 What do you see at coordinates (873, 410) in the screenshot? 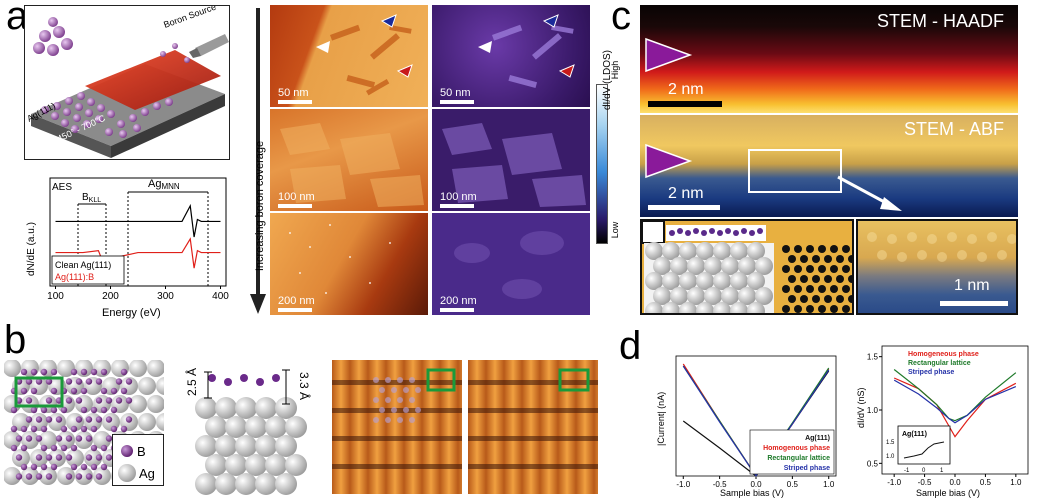
I see `didv-ytick-1: 1.0` at bounding box center [873, 410].